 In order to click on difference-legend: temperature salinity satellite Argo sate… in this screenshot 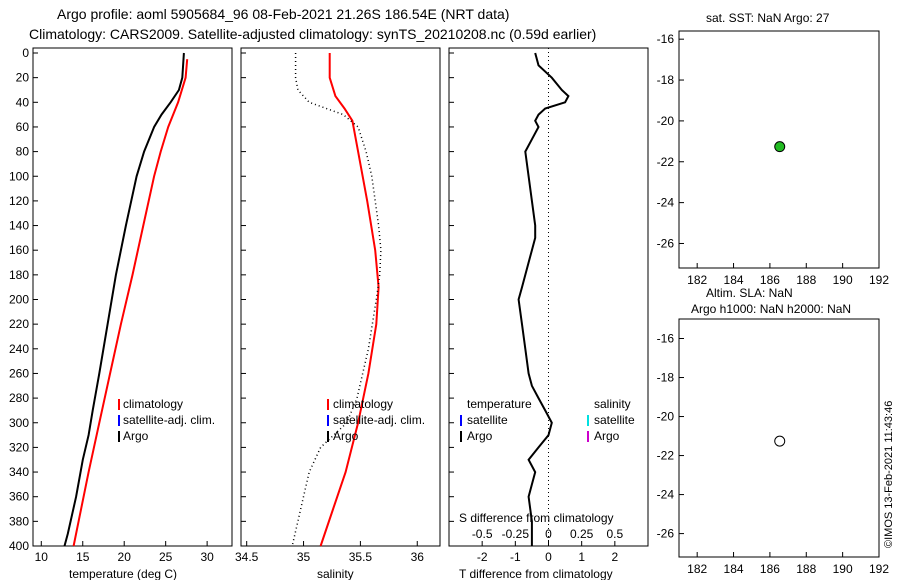, I will do `click(547, 420)`.